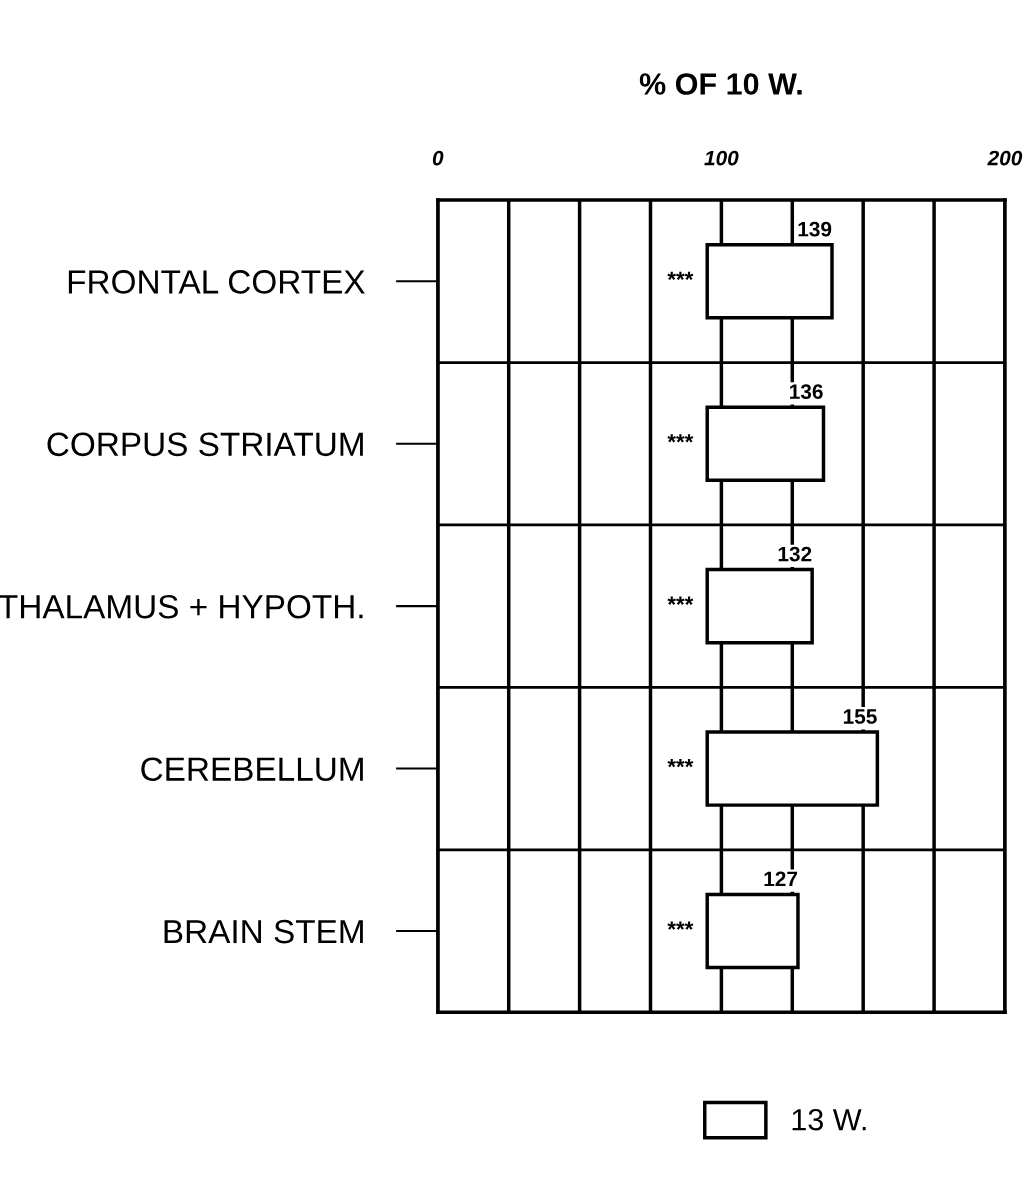  Describe the element at coordinates (205, 444) in the screenshot. I see `y-tick-label: CORPUS STRIATUM` at that location.